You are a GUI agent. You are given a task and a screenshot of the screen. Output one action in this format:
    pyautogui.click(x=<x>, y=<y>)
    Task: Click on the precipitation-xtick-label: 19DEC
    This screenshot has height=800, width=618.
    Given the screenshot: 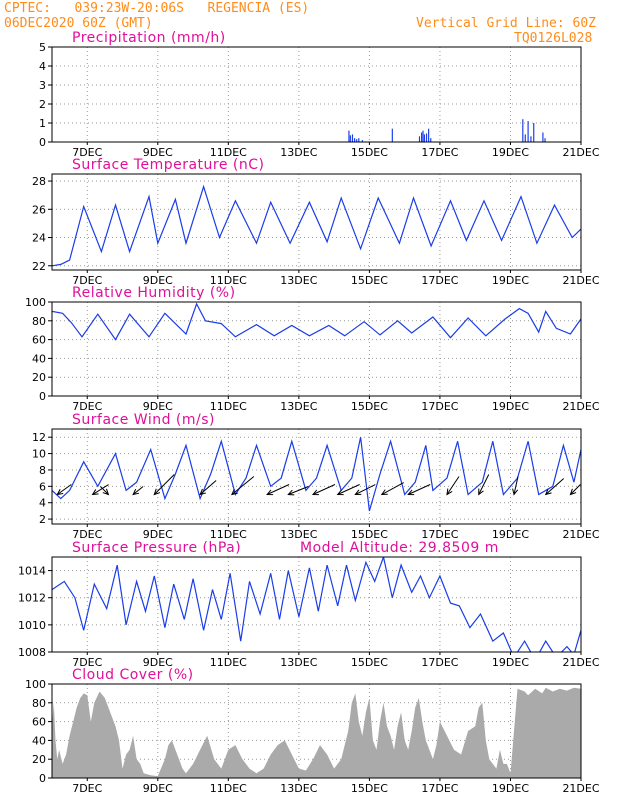 What is the action you would take?
    pyautogui.click(x=510, y=152)
    